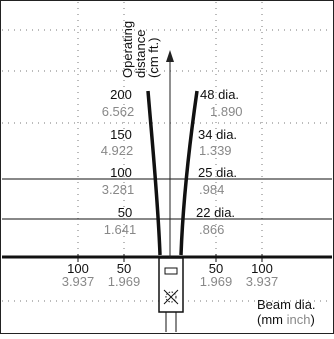 The image size is (334, 339). I want to click on diameter-inch-48: 1.890, so click(226, 111).